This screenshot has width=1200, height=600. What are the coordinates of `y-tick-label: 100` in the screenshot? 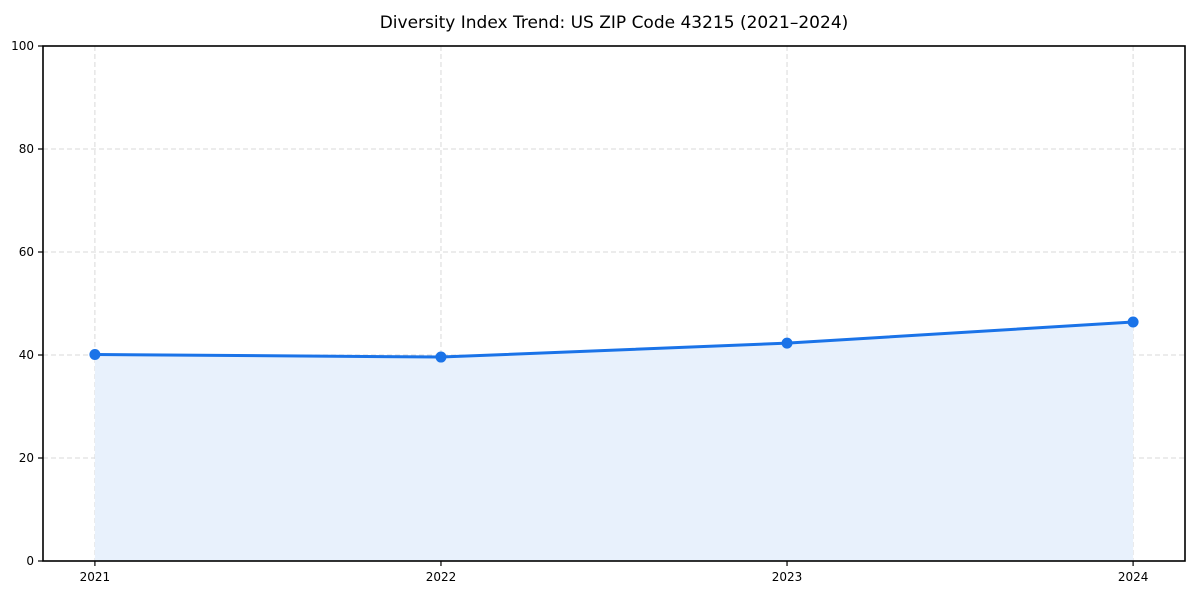 It's located at (22, 46).